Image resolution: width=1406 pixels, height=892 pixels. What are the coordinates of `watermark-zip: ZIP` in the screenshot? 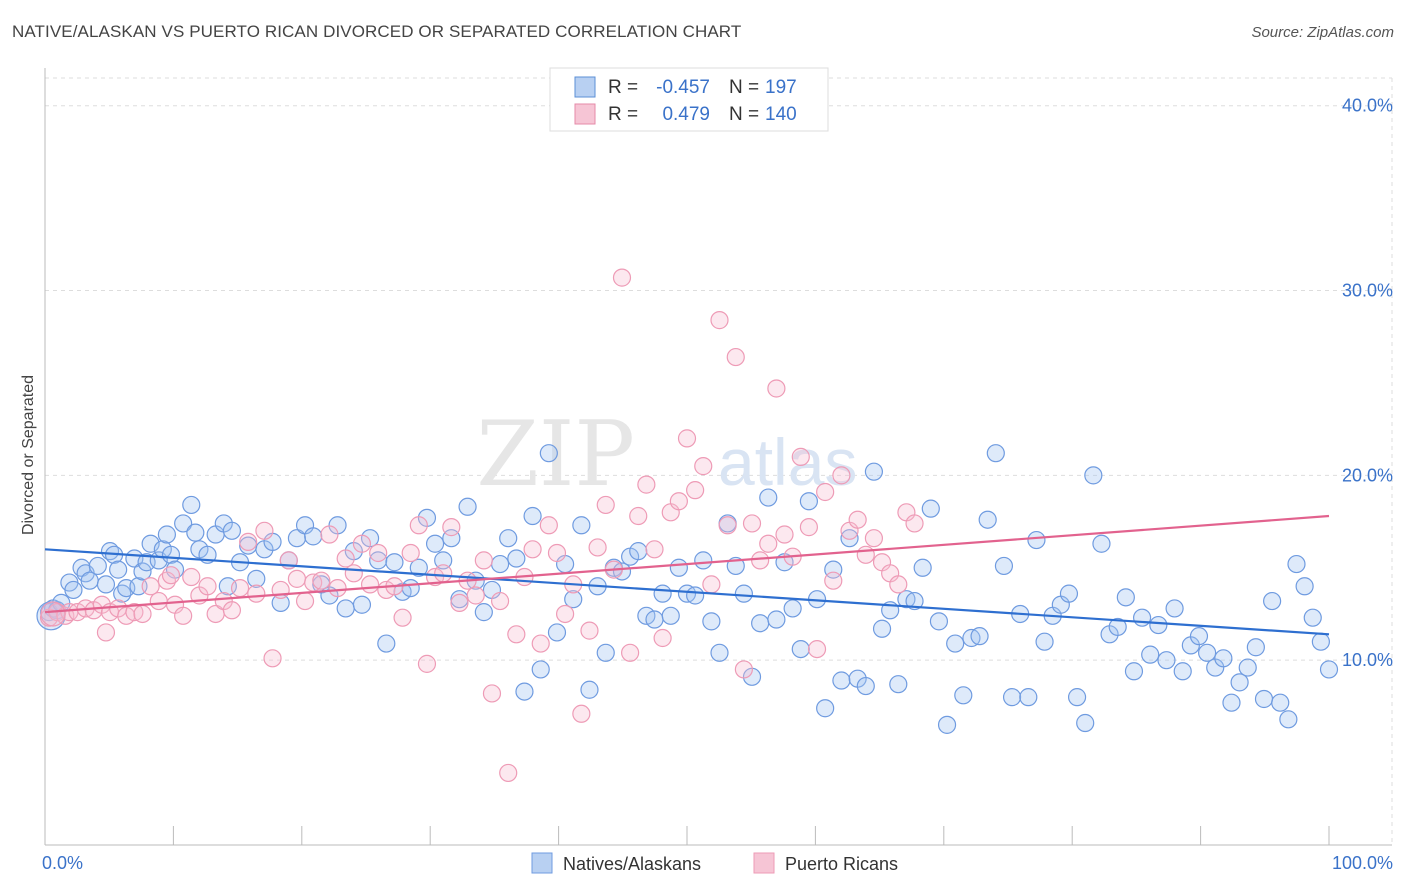 It's located at (555, 454).